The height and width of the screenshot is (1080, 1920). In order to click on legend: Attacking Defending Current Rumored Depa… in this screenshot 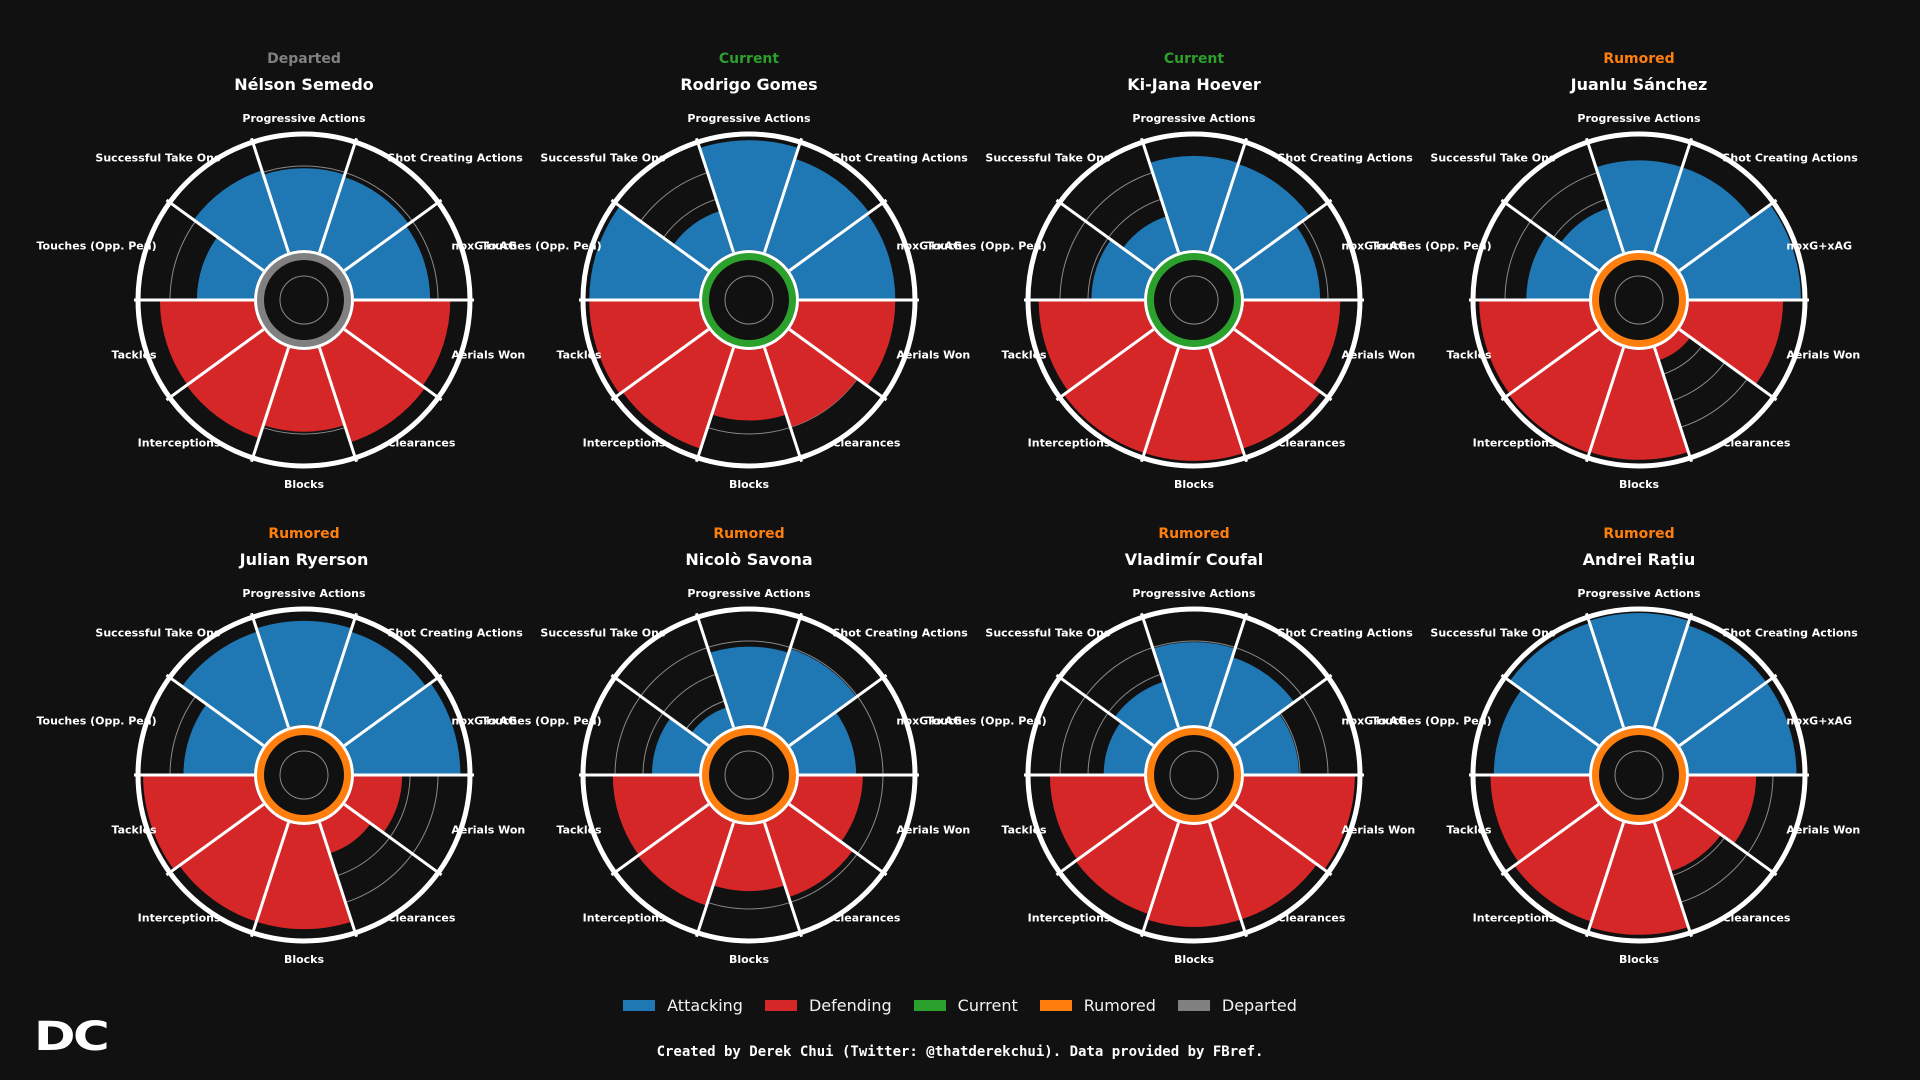, I will do `click(960, 1005)`.